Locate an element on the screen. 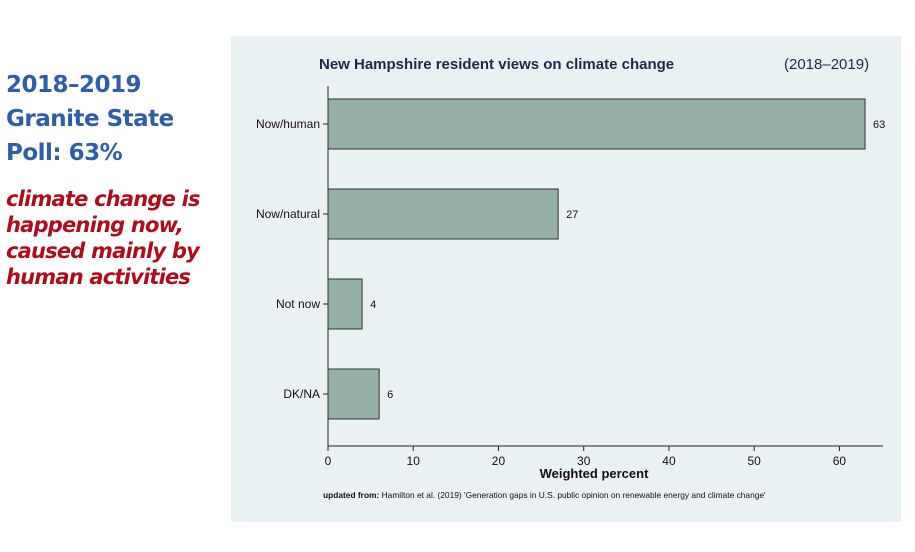  side-sub-line: caused mainly by is located at coordinates (103, 251).